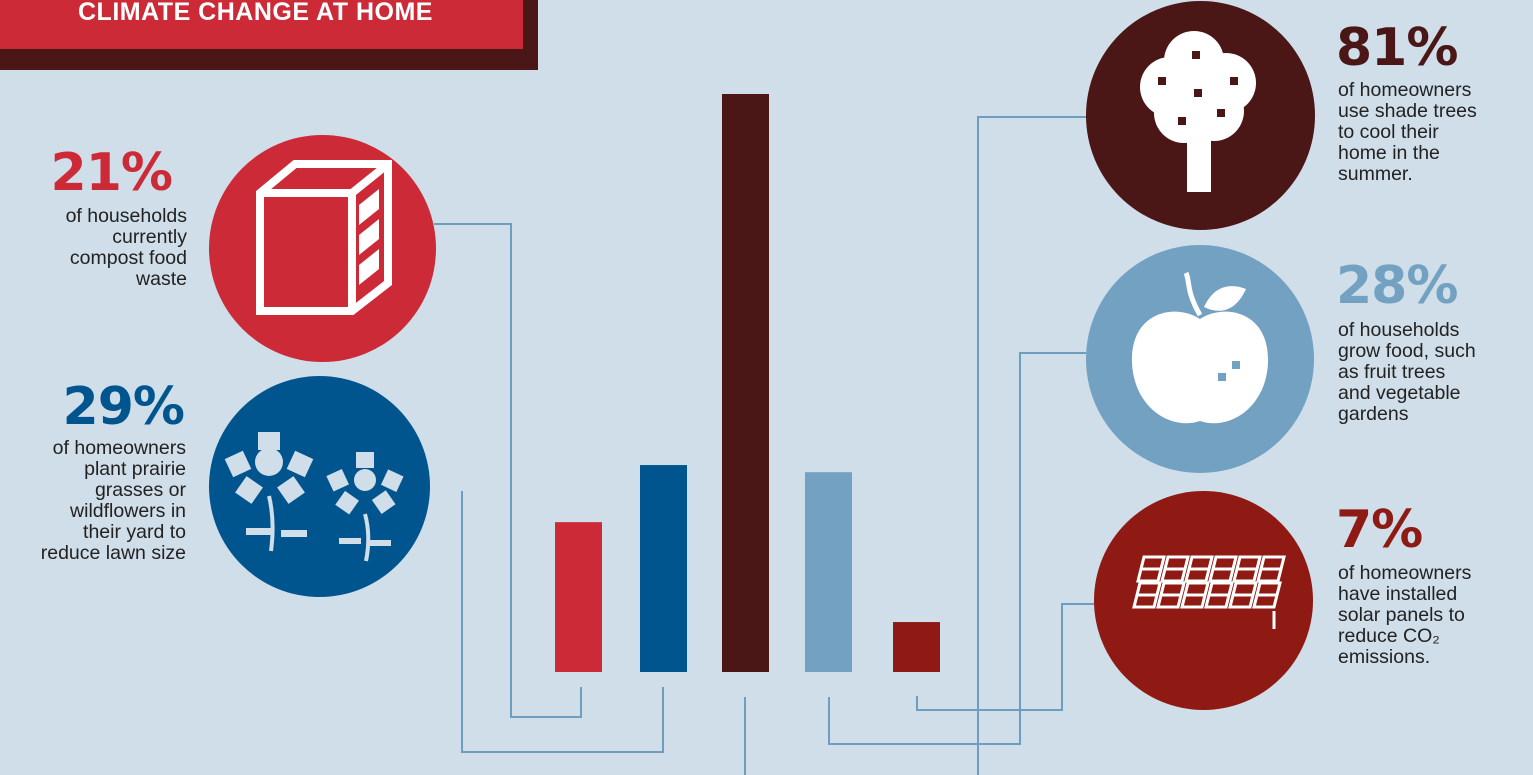 The height and width of the screenshot is (775, 1533). I want to click on food-line-4: and vegetable, so click(1399, 393).